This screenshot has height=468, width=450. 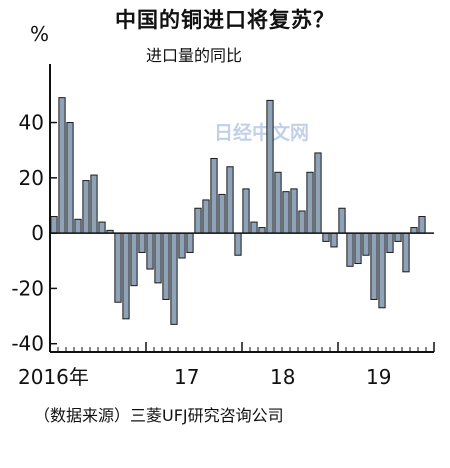 What do you see at coordinates (159, 415) in the screenshot?
I see `source-note: （数据来源）三菱UFJ研究咨询公司` at bounding box center [159, 415].